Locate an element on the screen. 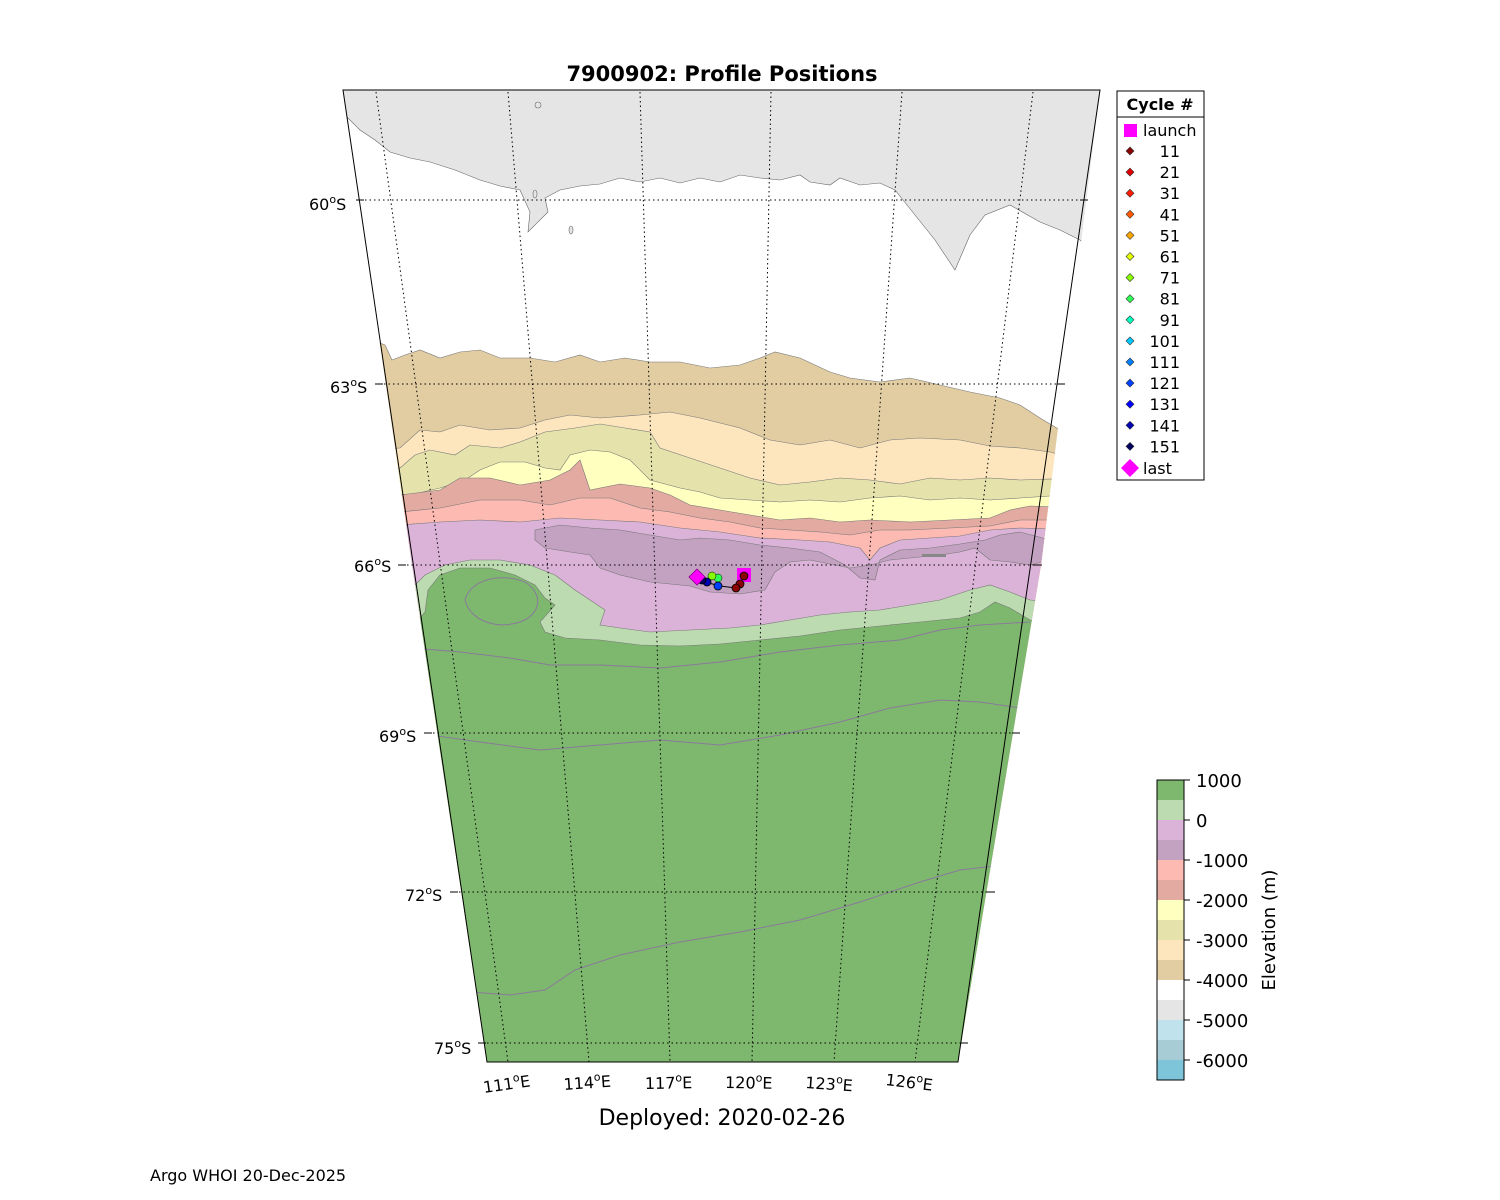 The image size is (1500, 1200). colorbar-tick-label: 0 is located at coordinates (1201, 821).